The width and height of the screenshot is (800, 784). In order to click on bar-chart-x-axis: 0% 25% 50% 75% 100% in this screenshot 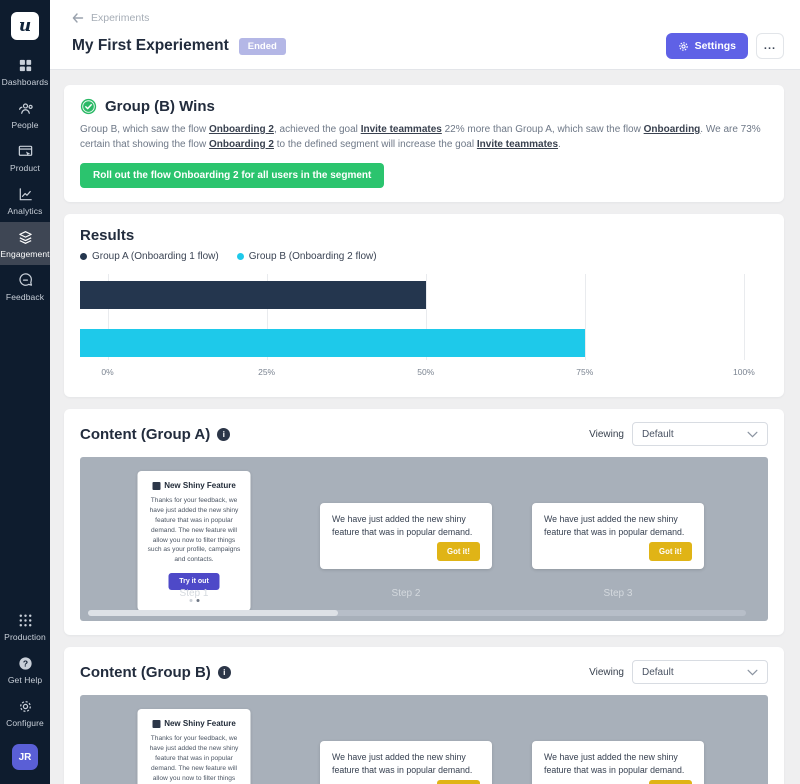, I will do `click(424, 375)`.